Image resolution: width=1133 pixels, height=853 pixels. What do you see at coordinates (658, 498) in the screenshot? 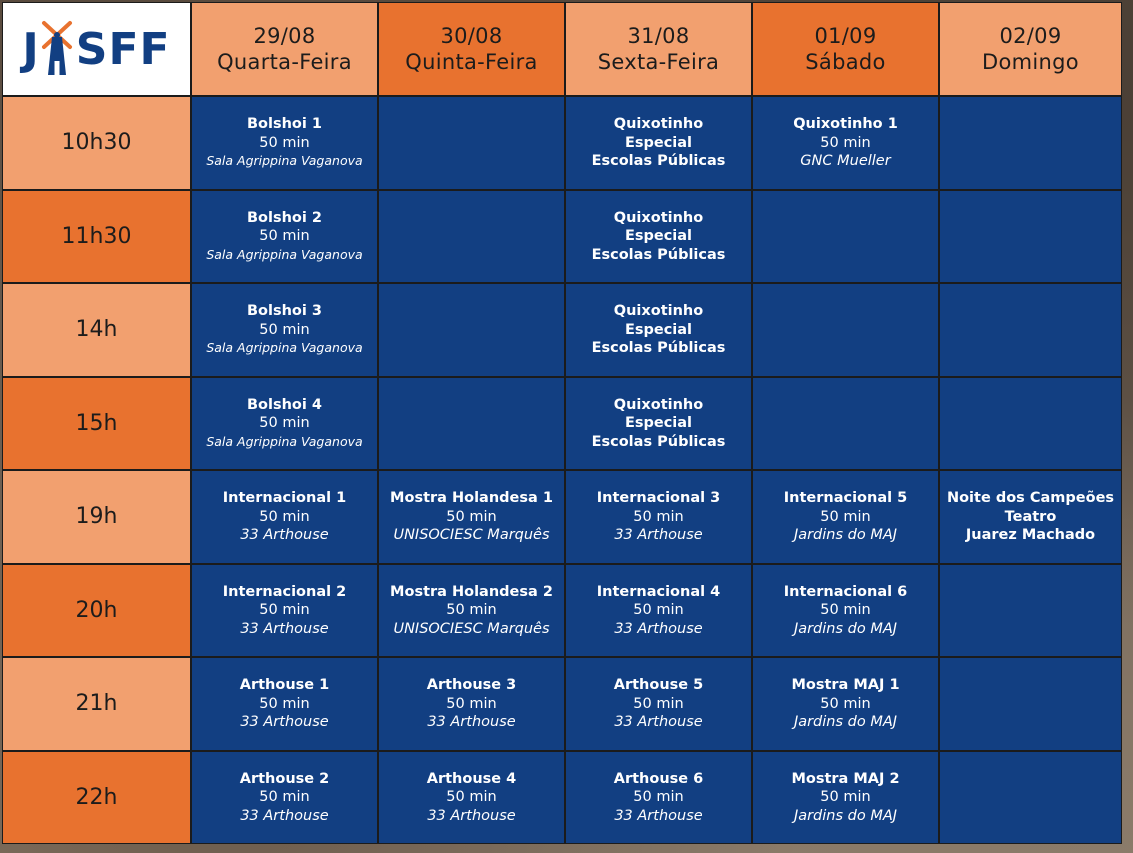
I see `event-title: Internacional 3` at bounding box center [658, 498].